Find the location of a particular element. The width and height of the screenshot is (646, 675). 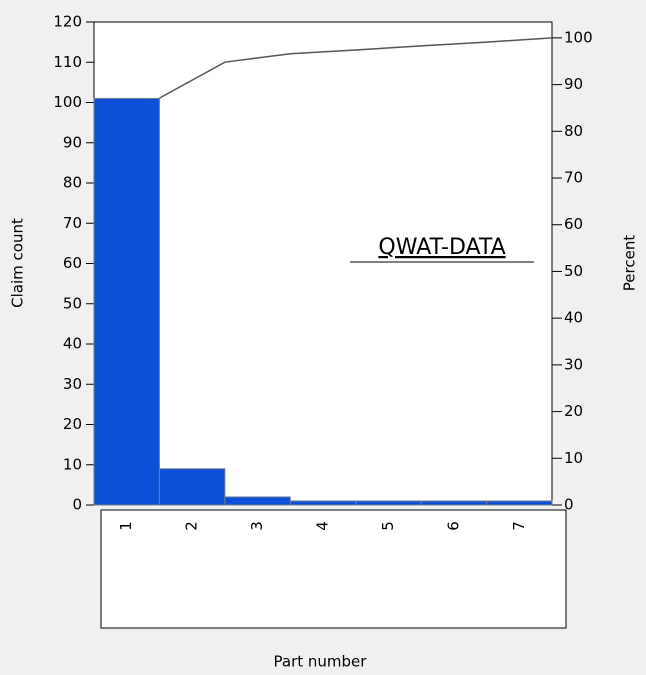

cumulative-line is located at coordinates (356, 68).